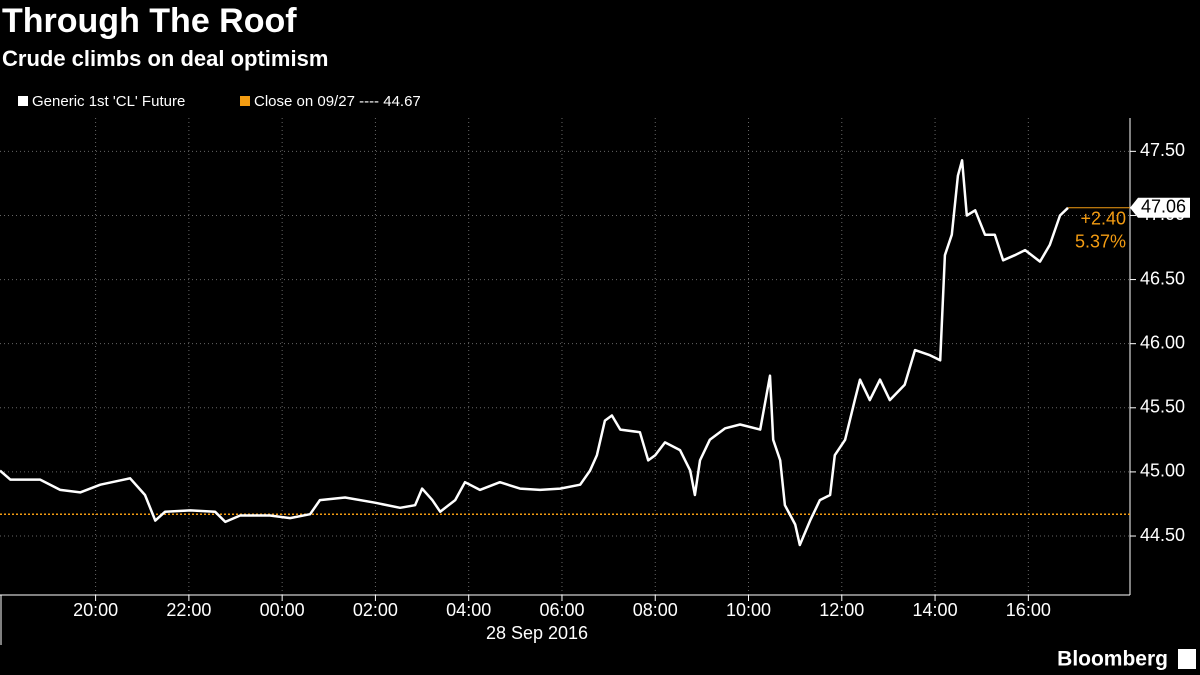  Describe the element at coordinates (655, 610) in the screenshot. I see `x-tick-label: 08:00` at that location.